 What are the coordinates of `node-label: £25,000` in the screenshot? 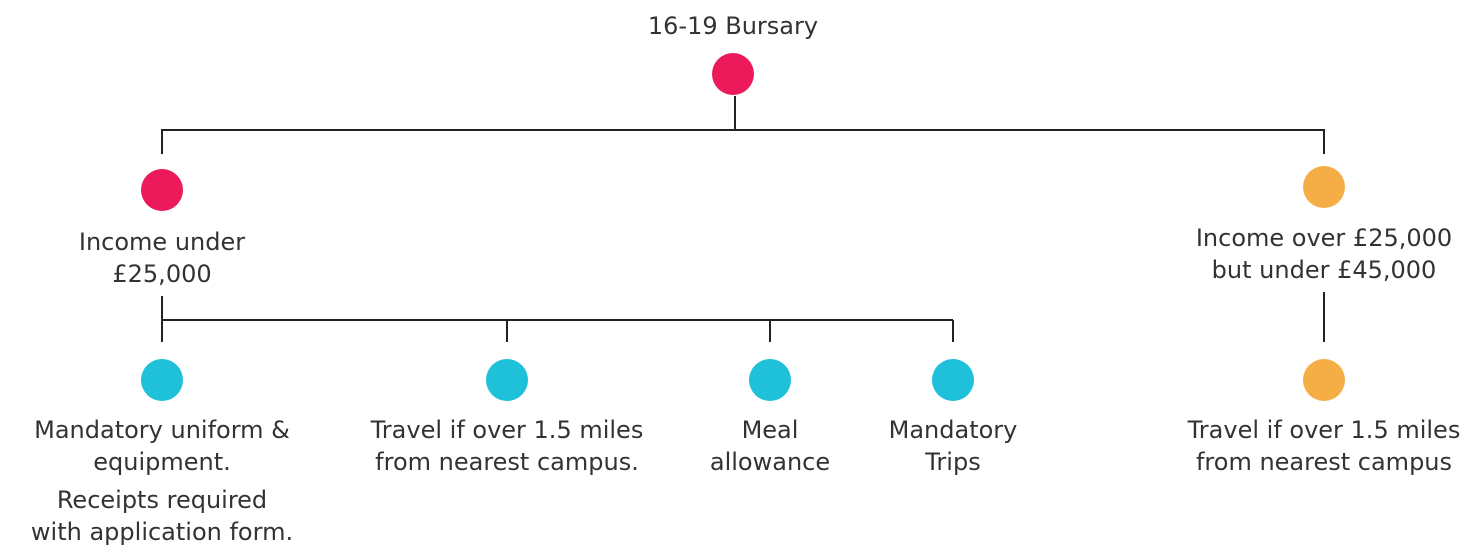 It's located at (161, 274).